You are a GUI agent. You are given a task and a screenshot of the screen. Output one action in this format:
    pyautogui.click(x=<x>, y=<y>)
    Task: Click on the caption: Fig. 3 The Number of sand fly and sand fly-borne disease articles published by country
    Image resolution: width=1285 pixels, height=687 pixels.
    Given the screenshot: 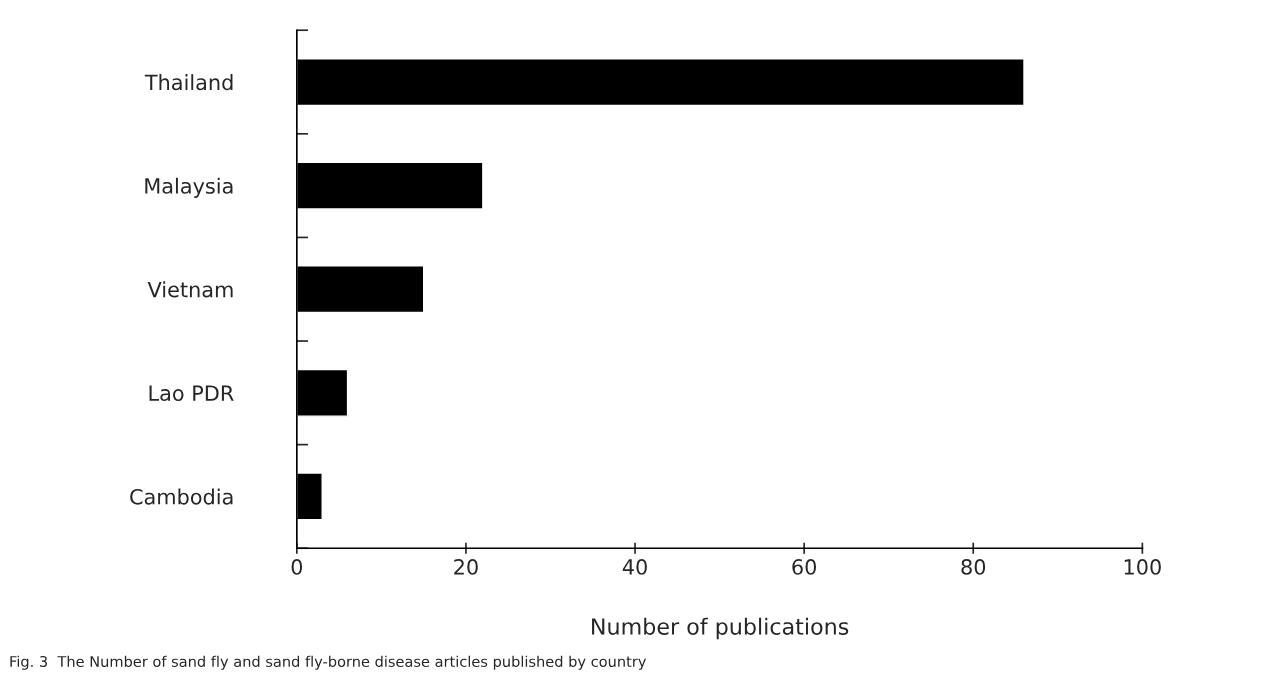 What is the action you would take?
    pyautogui.click(x=328, y=662)
    